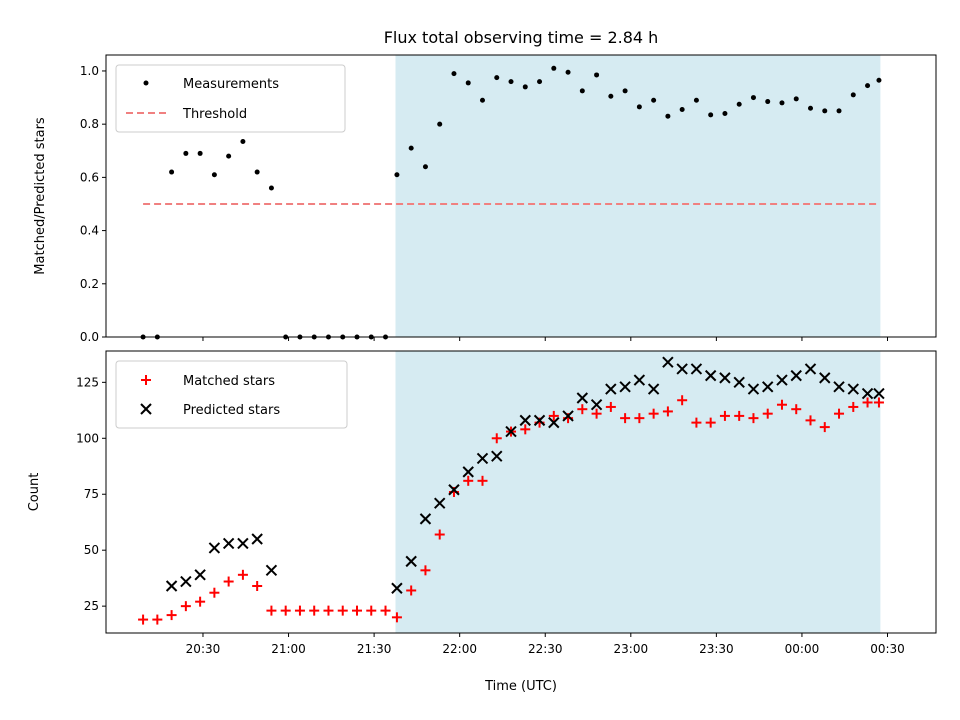  Describe the element at coordinates (229, 381) in the screenshot. I see `legend-matched-label: Matched stars` at that location.